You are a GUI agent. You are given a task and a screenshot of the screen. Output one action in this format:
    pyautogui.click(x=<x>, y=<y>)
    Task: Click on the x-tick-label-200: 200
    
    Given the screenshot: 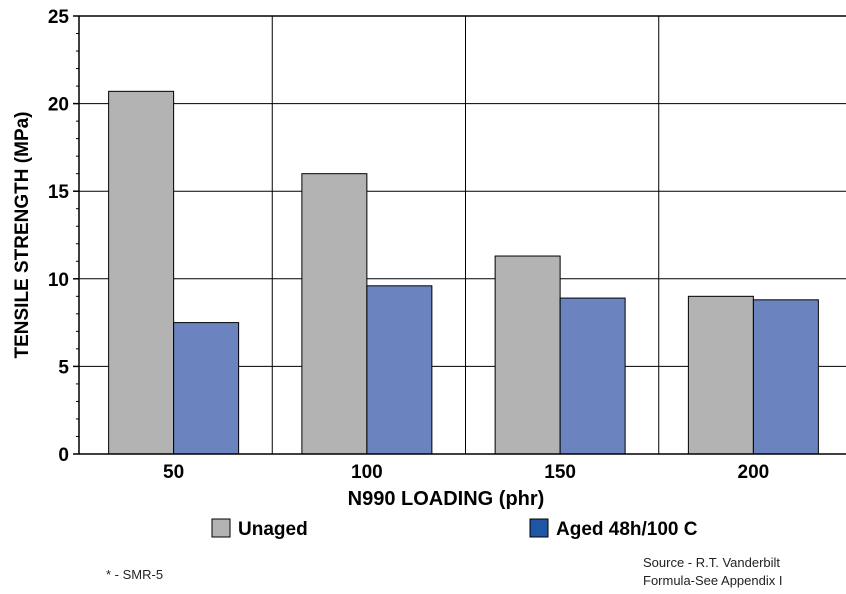 What is the action you would take?
    pyautogui.click(x=754, y=472)
    